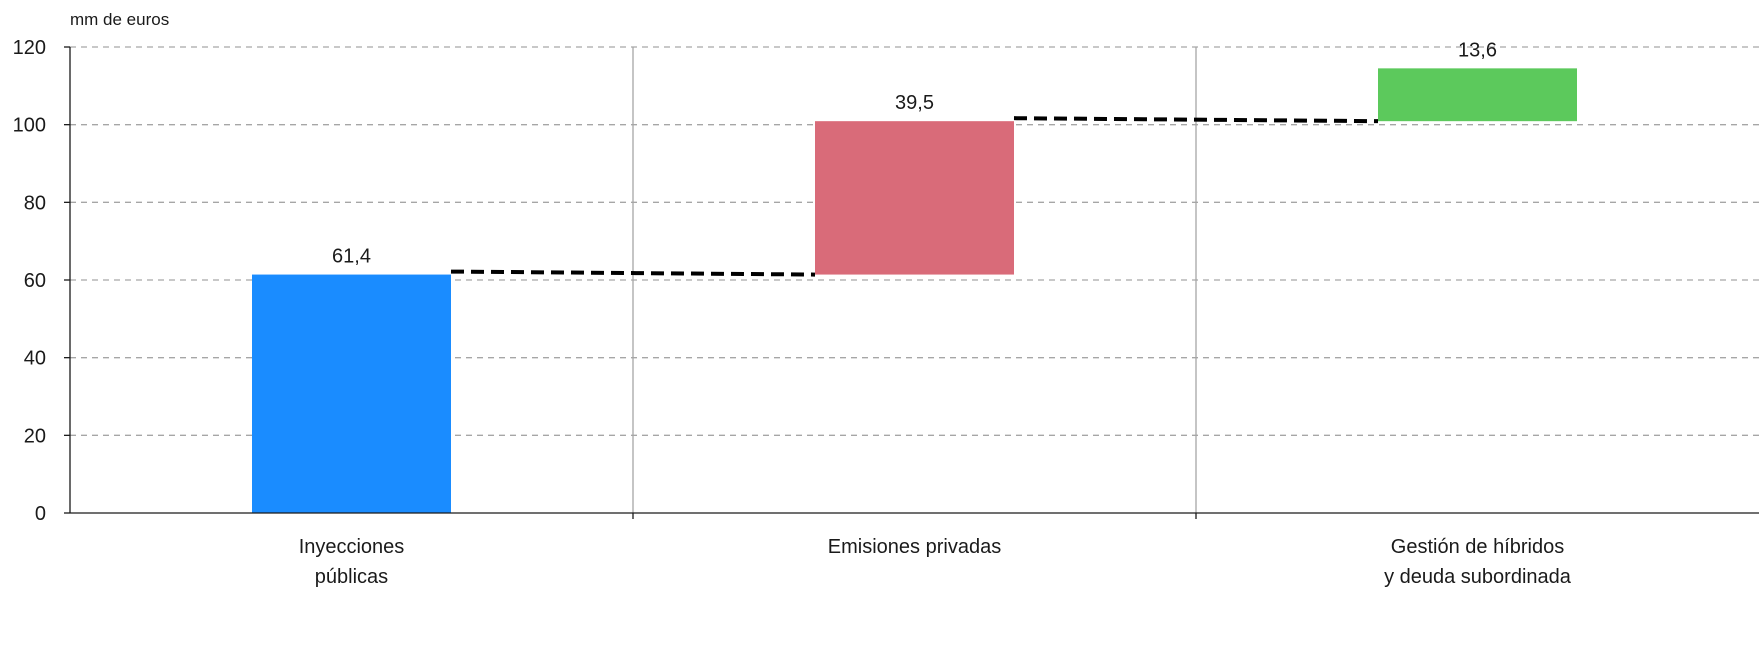 The width and height of the screenshot is (1761, 657). What do you see at coordinates (914, 103) in the screenshot?
I see `data-label-2: 39,5` at bounding box center [914, 103].